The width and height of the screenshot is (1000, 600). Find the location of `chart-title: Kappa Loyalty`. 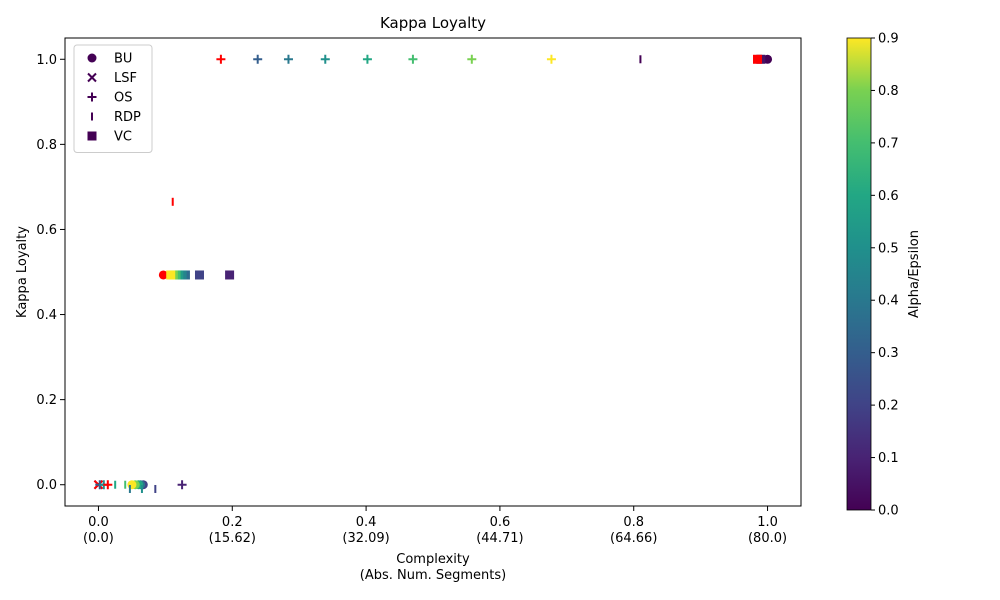

chart-title: Kappa Loyalty is located at coordinates (433, 23).